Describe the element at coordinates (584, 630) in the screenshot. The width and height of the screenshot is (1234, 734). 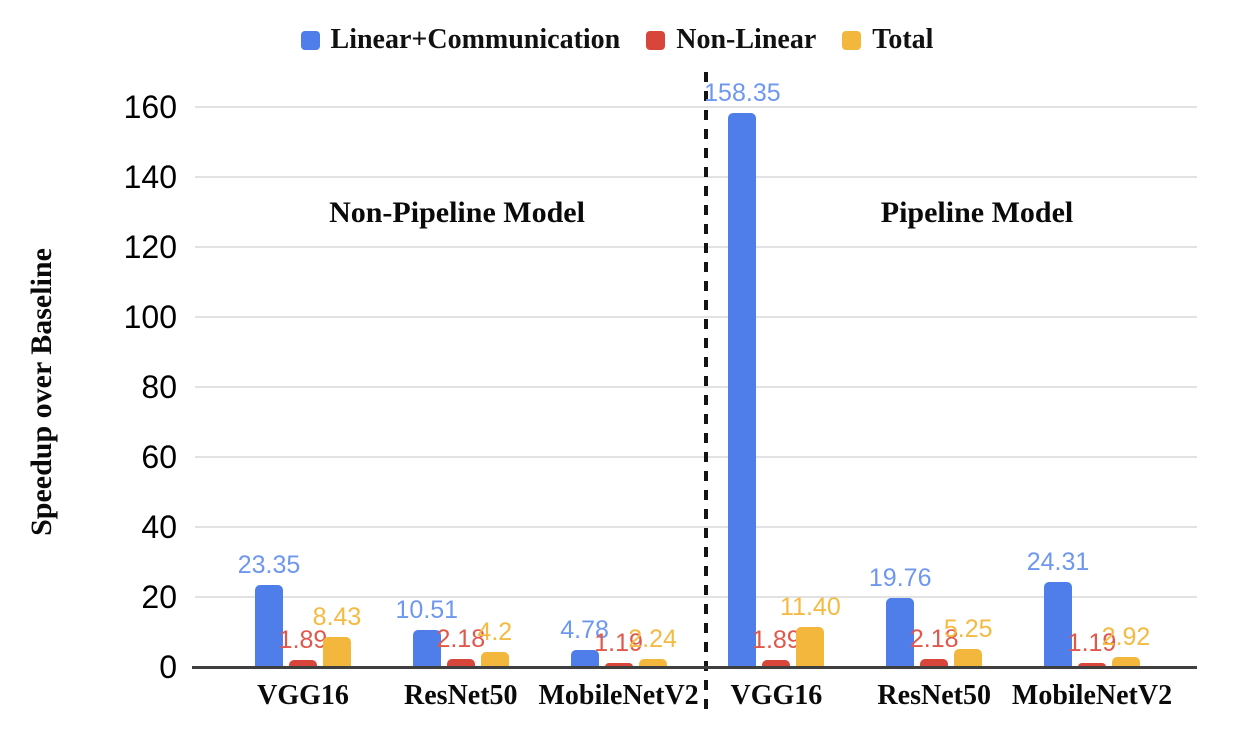
I see `bar-value-label: 4.78` at that location.